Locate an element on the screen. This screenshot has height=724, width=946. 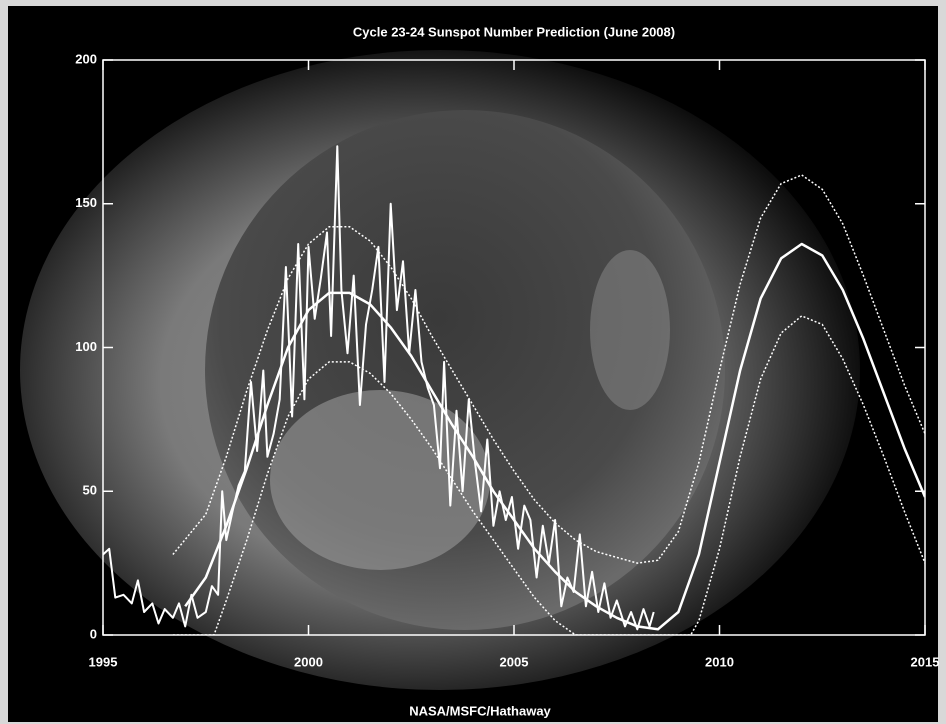
y-tick-label: 100 is located at coordinates (86, 346).